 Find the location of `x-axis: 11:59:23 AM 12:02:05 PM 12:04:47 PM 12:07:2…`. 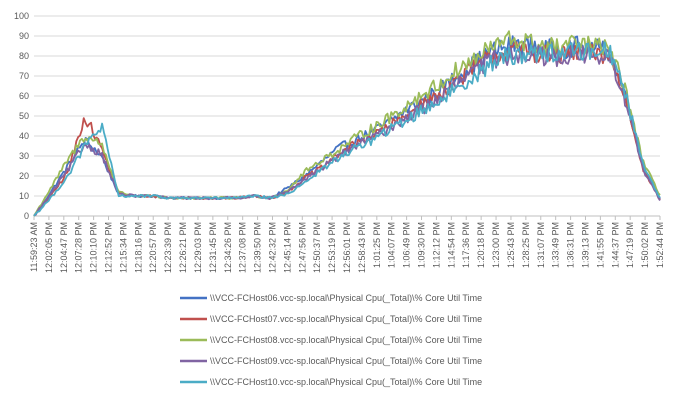

x-axis: 11:59:23 AM 12:02:05 PM 12:04:47 PM 12:07:2… is located at coordinates (347, 244).